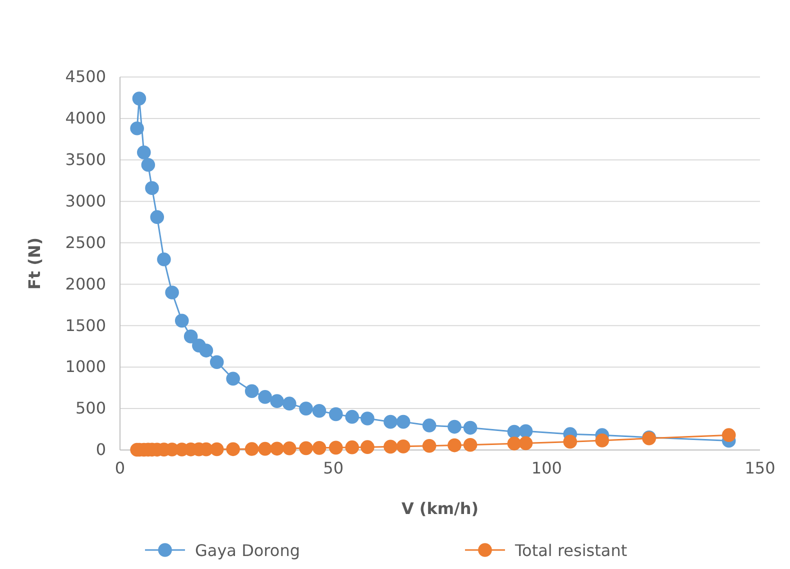  I want to click on y-tick-label: 4500, so click(85, 76).